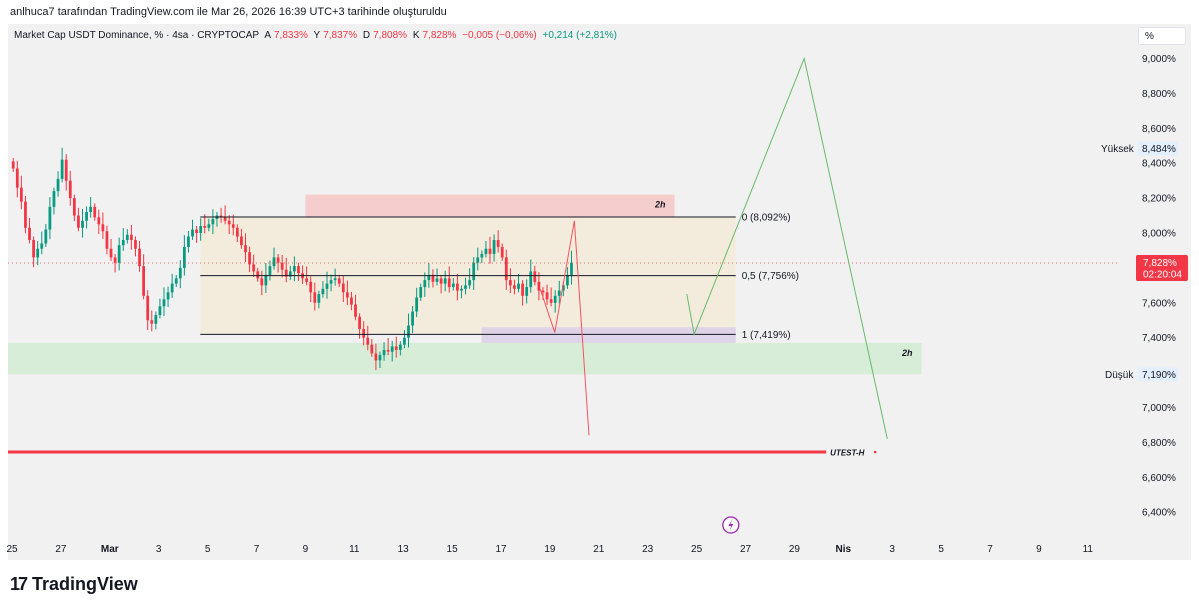  Describe the element at coordinates (564, 328) in the screenshot. I see `pink-projection-path` at that location.